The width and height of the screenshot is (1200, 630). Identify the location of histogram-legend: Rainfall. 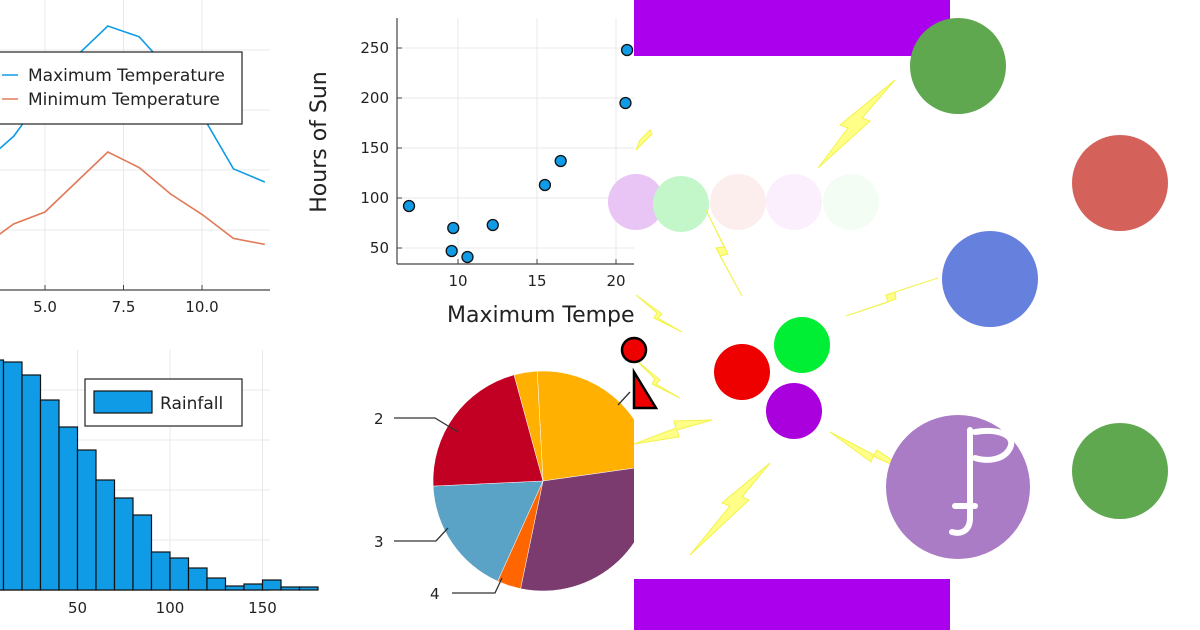
(163, 402).